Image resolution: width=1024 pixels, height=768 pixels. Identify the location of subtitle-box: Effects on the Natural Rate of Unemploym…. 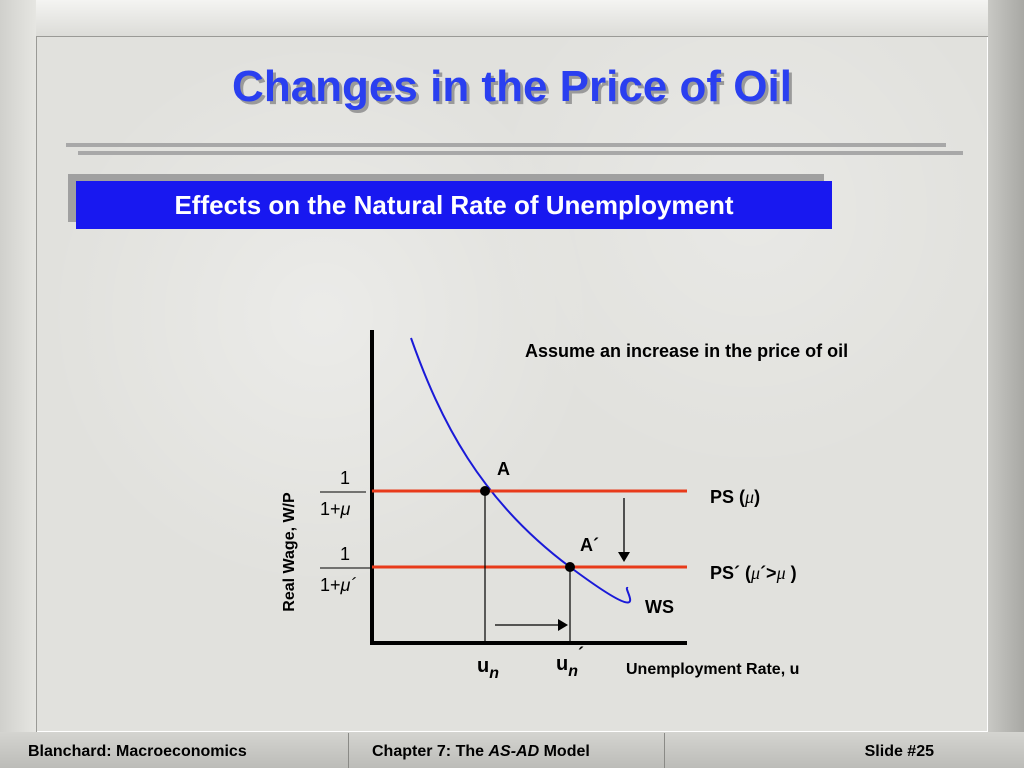
(454, 205).